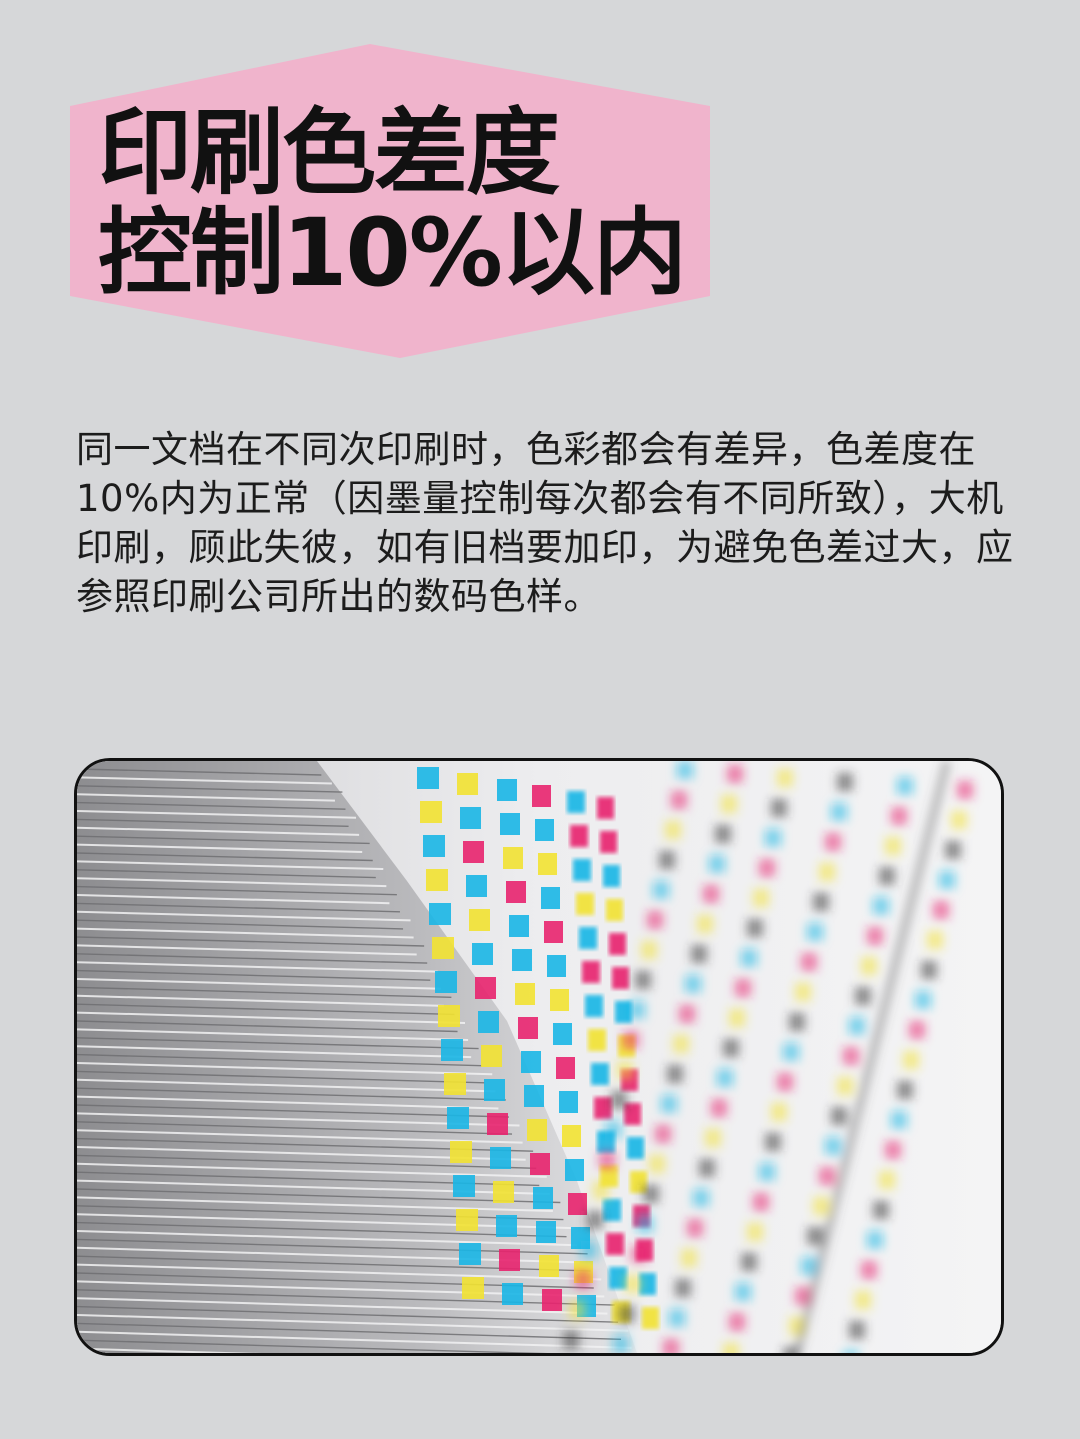 This screenshot has height=1439, width=1080. What do you see at coordinates (538, 1048) in the screenshot?
I see `color-bars` at bounding box center [538, 1048].